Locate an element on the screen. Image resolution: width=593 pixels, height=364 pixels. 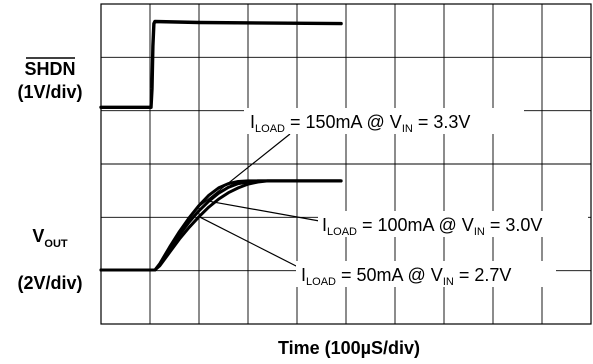
channel-scale-vout: (2V/div) is located at coordinates (49, 283).